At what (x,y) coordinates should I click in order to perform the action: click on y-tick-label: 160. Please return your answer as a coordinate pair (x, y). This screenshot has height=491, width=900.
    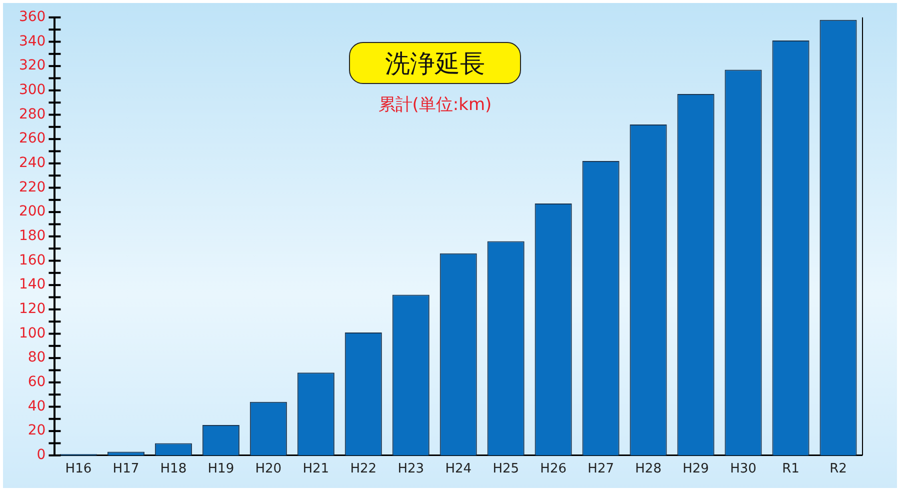
    Looking at the image, I should click on (32, 260).